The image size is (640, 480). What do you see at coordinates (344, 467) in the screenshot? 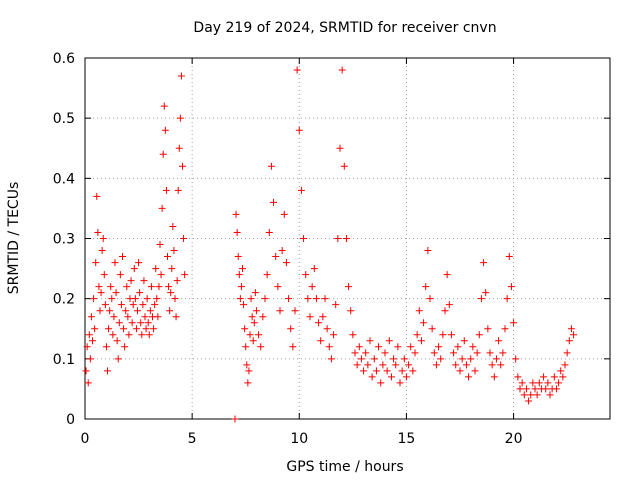
I see `x-axis-label: GPS time / hours` at bounding box center [344, 467].